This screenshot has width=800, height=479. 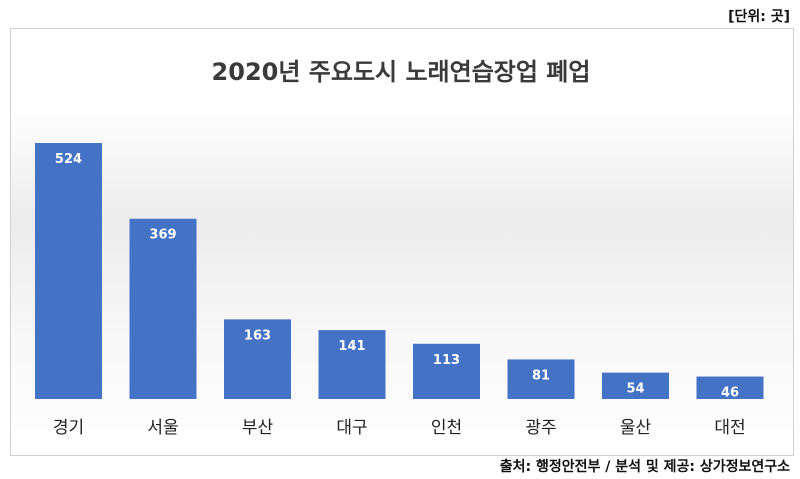 What do you see at coordinates (68, 159) in the screenshot?
I see `value-label-경기: 524` at bounding box center [68, 159].